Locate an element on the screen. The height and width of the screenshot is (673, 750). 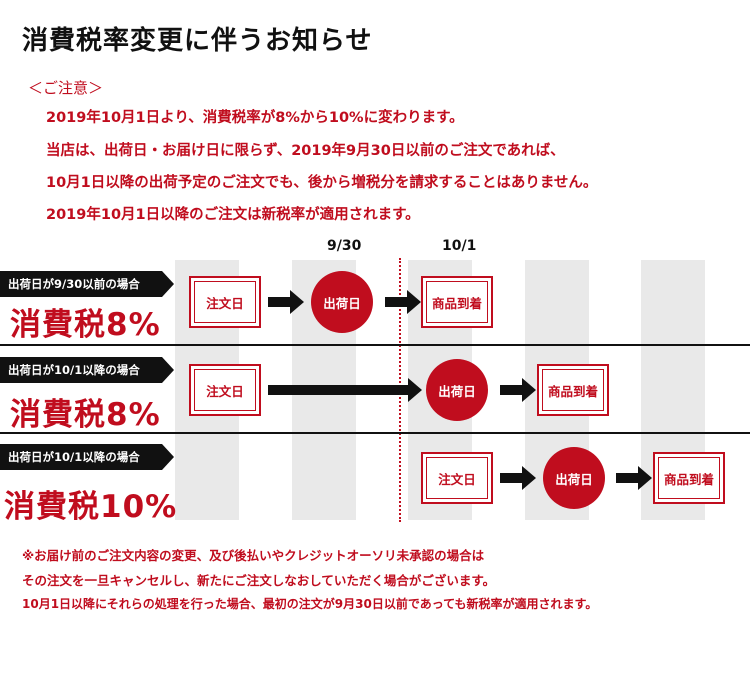
notice-line: 10月1日以降の出荷予定のご注文でも、後から増税分を請求することはありません。 is located at coordinates (322, 183).